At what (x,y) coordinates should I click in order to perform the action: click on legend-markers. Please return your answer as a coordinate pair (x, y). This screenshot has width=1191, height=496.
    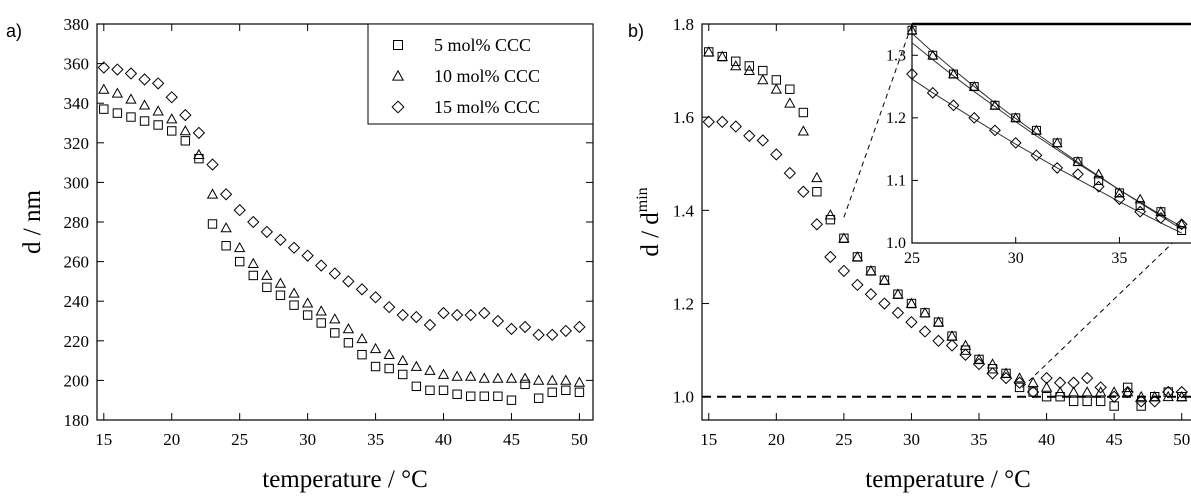
    Looking at the image, I should click on (398, 77).